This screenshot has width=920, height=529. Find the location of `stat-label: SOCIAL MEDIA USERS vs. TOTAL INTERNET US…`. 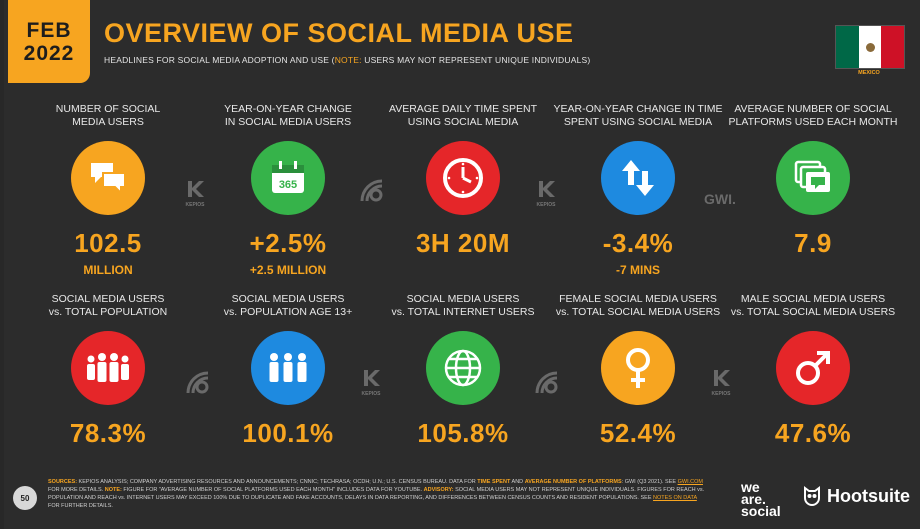

stat-label: SOCIAL MEDIA USERS vs. TOTAL INTERNET US… is located at coordinates (463, 305).